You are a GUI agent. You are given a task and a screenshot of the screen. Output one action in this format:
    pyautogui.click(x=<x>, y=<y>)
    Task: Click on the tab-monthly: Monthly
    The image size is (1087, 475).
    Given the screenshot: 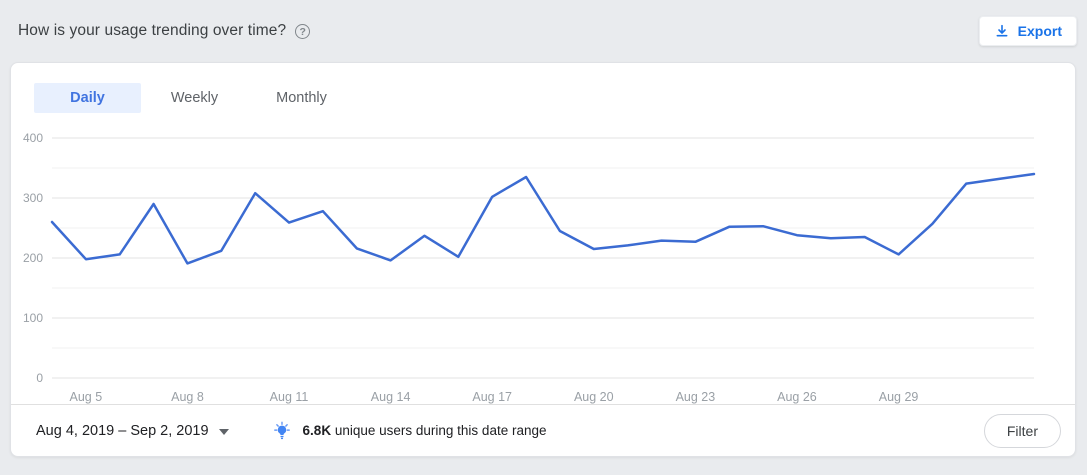 What is the action you would take?
    pyautogui.click(x=301, y=98)
    